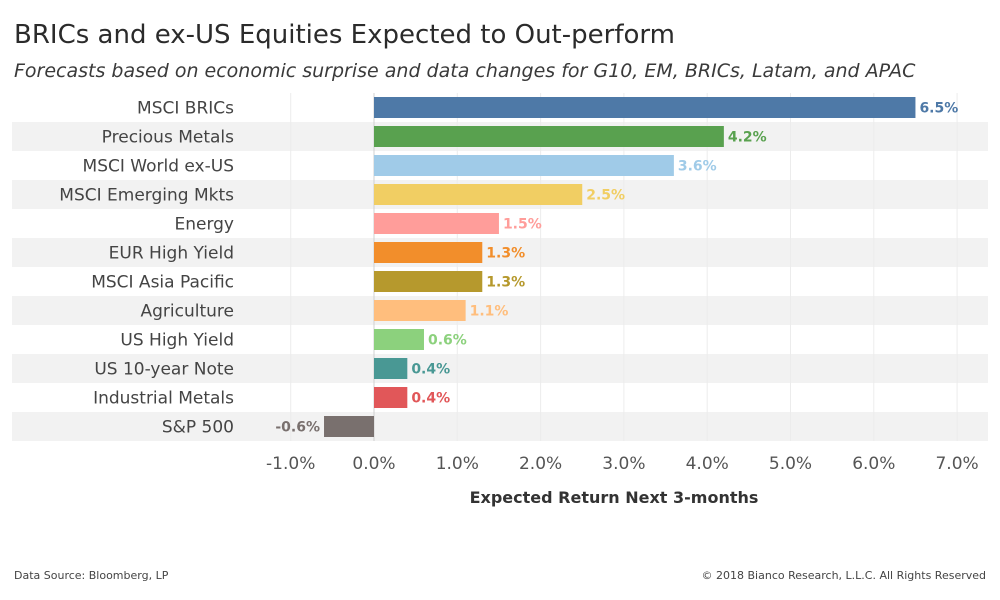  I want to click on category-label: Industrial Metals, so click(163, 399).